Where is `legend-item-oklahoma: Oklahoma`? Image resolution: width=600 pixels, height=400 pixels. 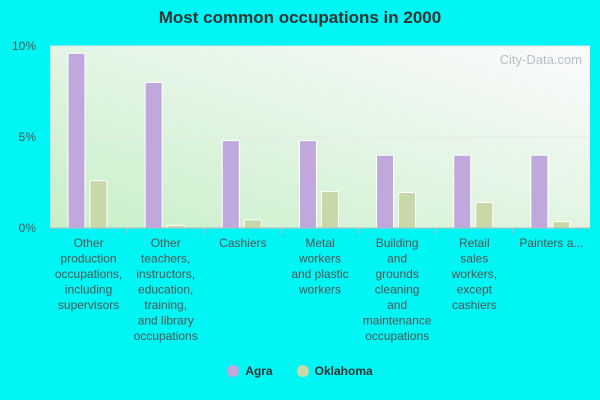
legend-item-oklahoma: Oklahoma is located at coordinates (334, 371).